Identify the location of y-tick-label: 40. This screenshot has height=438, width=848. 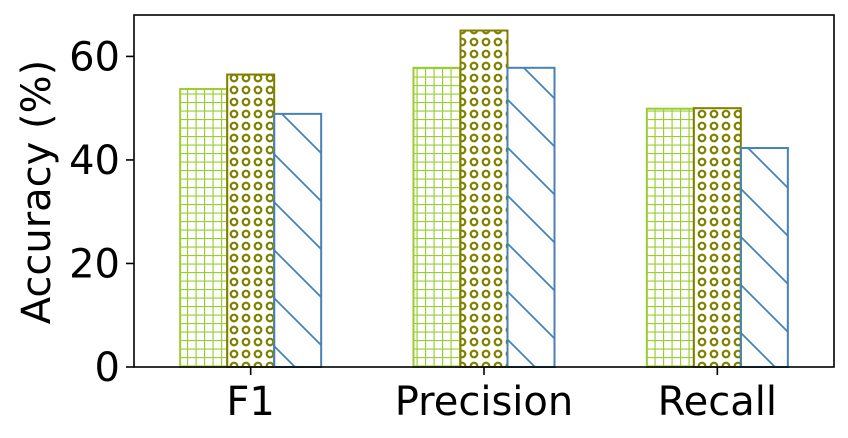
(94, 161).